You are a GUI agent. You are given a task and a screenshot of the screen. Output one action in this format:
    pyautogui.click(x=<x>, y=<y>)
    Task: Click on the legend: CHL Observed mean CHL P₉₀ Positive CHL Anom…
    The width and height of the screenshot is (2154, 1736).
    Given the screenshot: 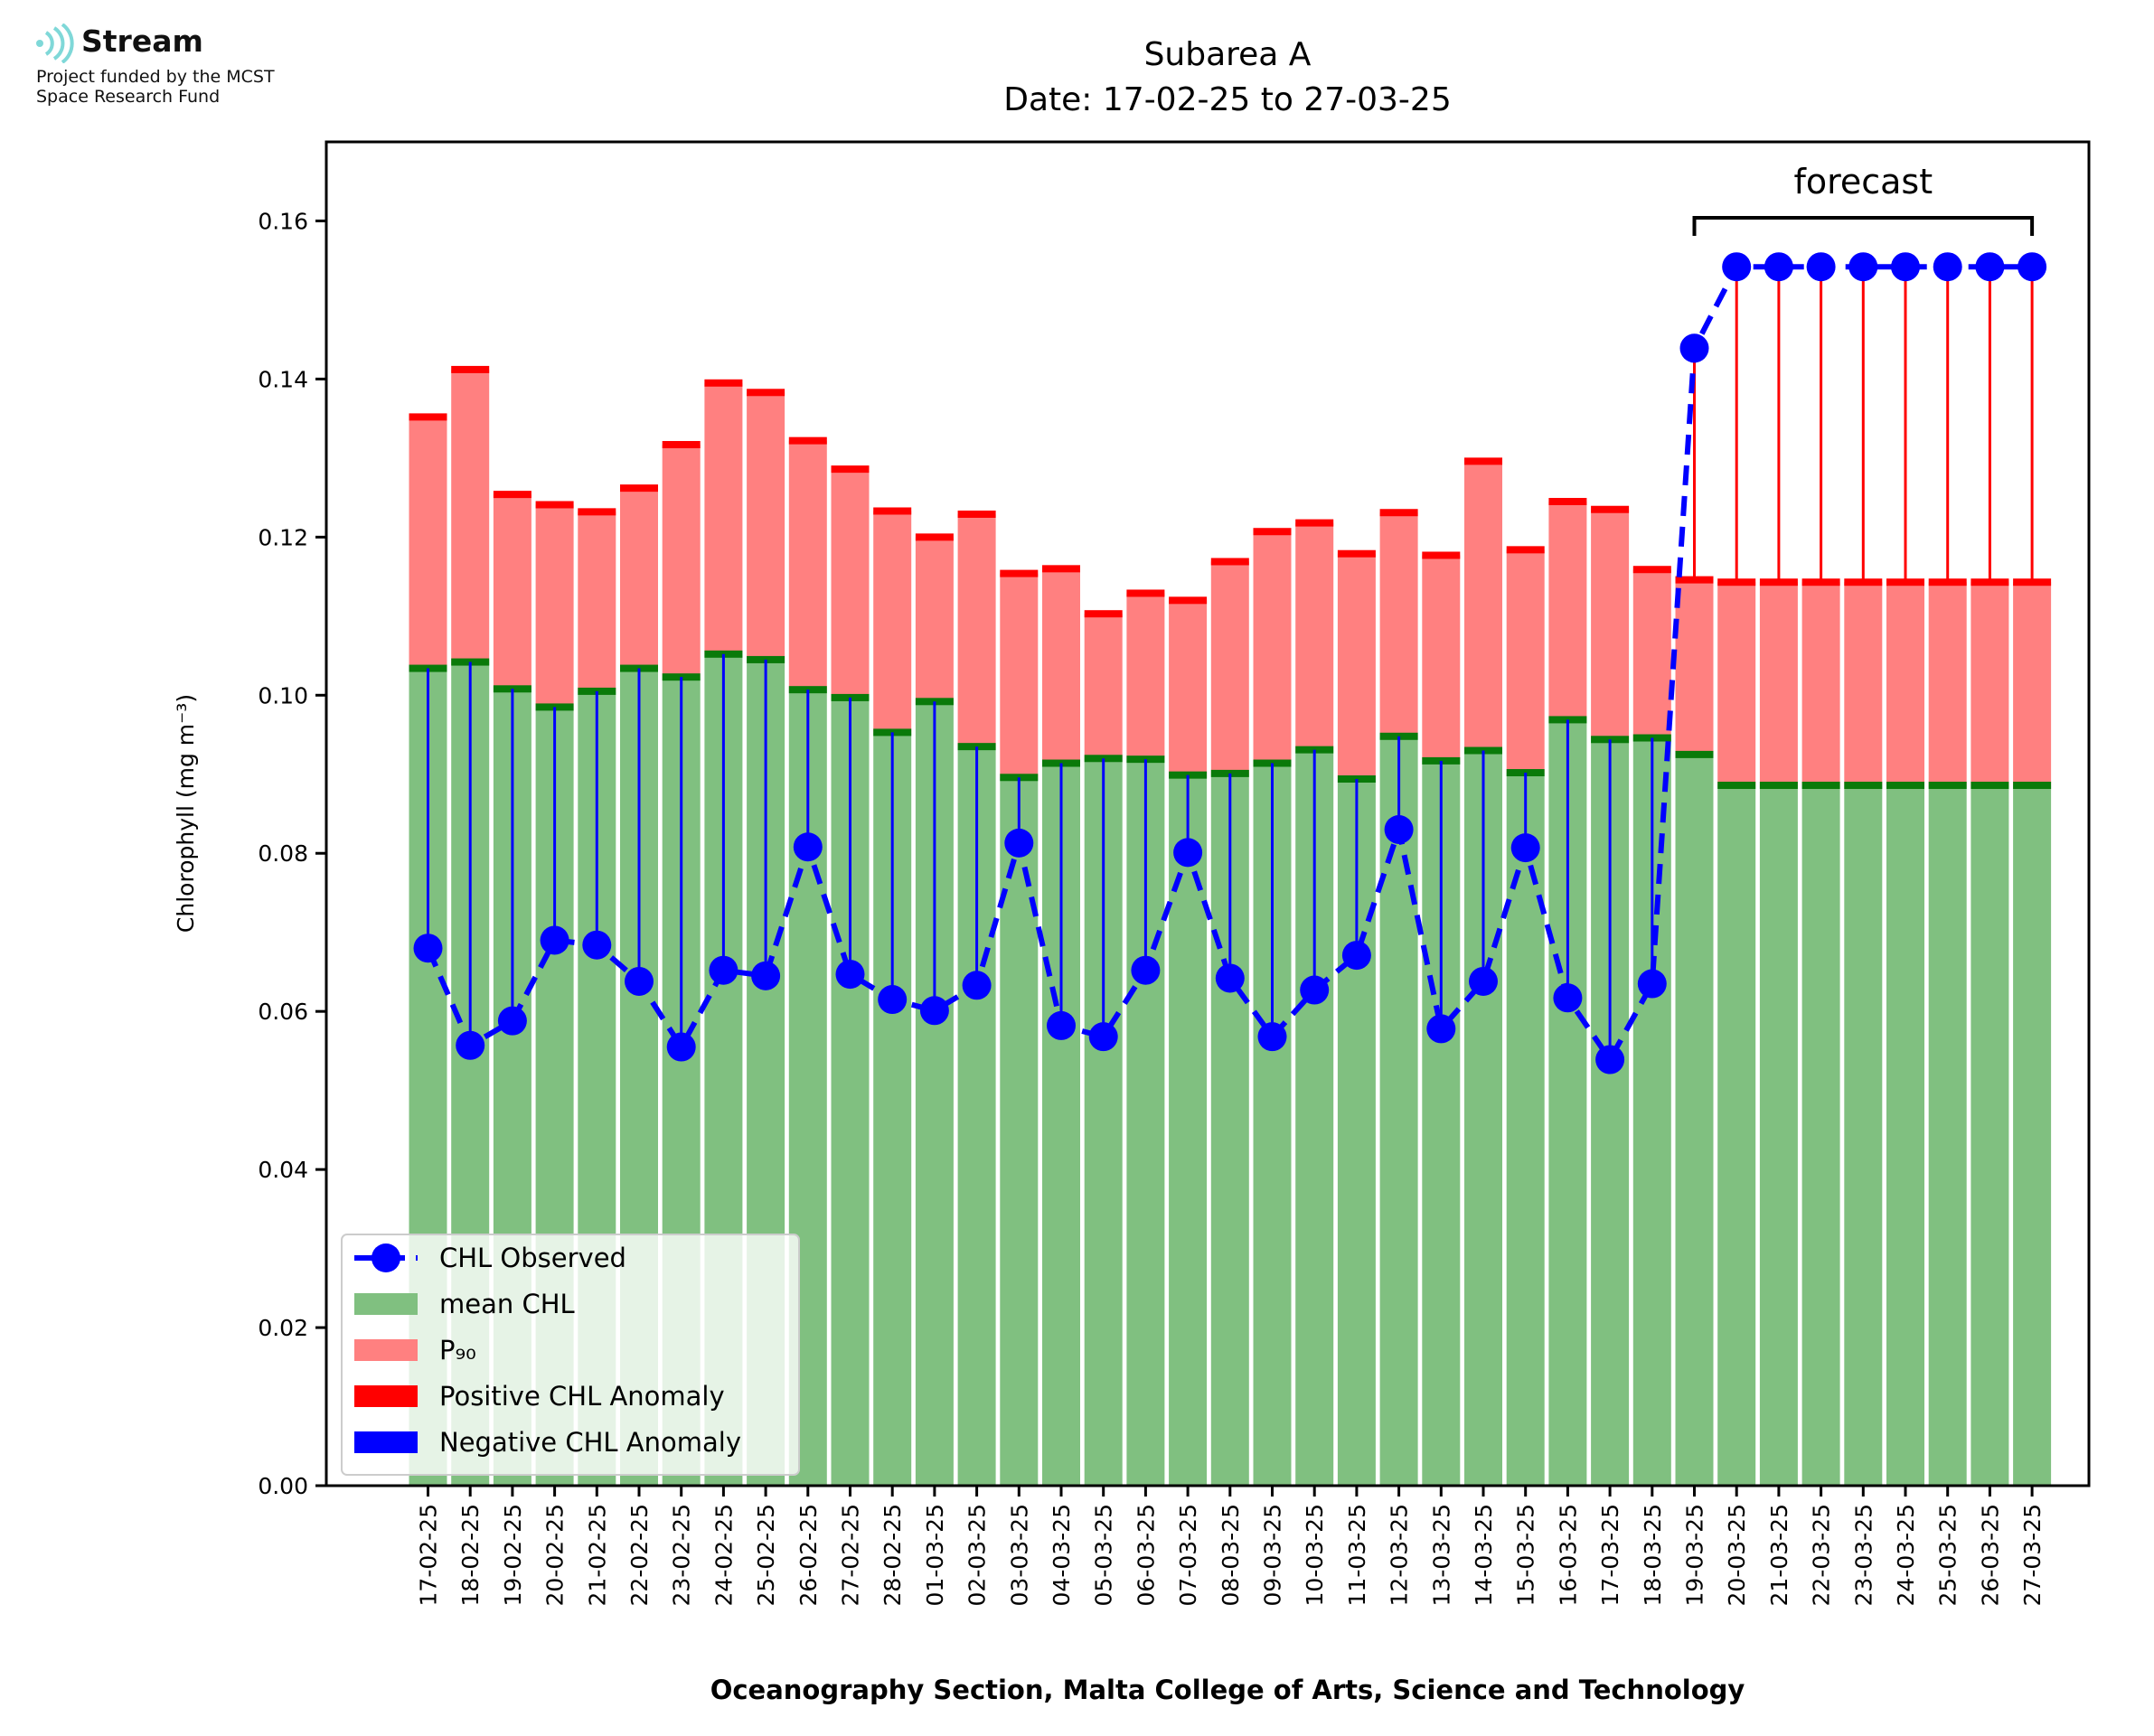 What is the action you would take?
    pyautogui.click(x=570, y=1355)
    